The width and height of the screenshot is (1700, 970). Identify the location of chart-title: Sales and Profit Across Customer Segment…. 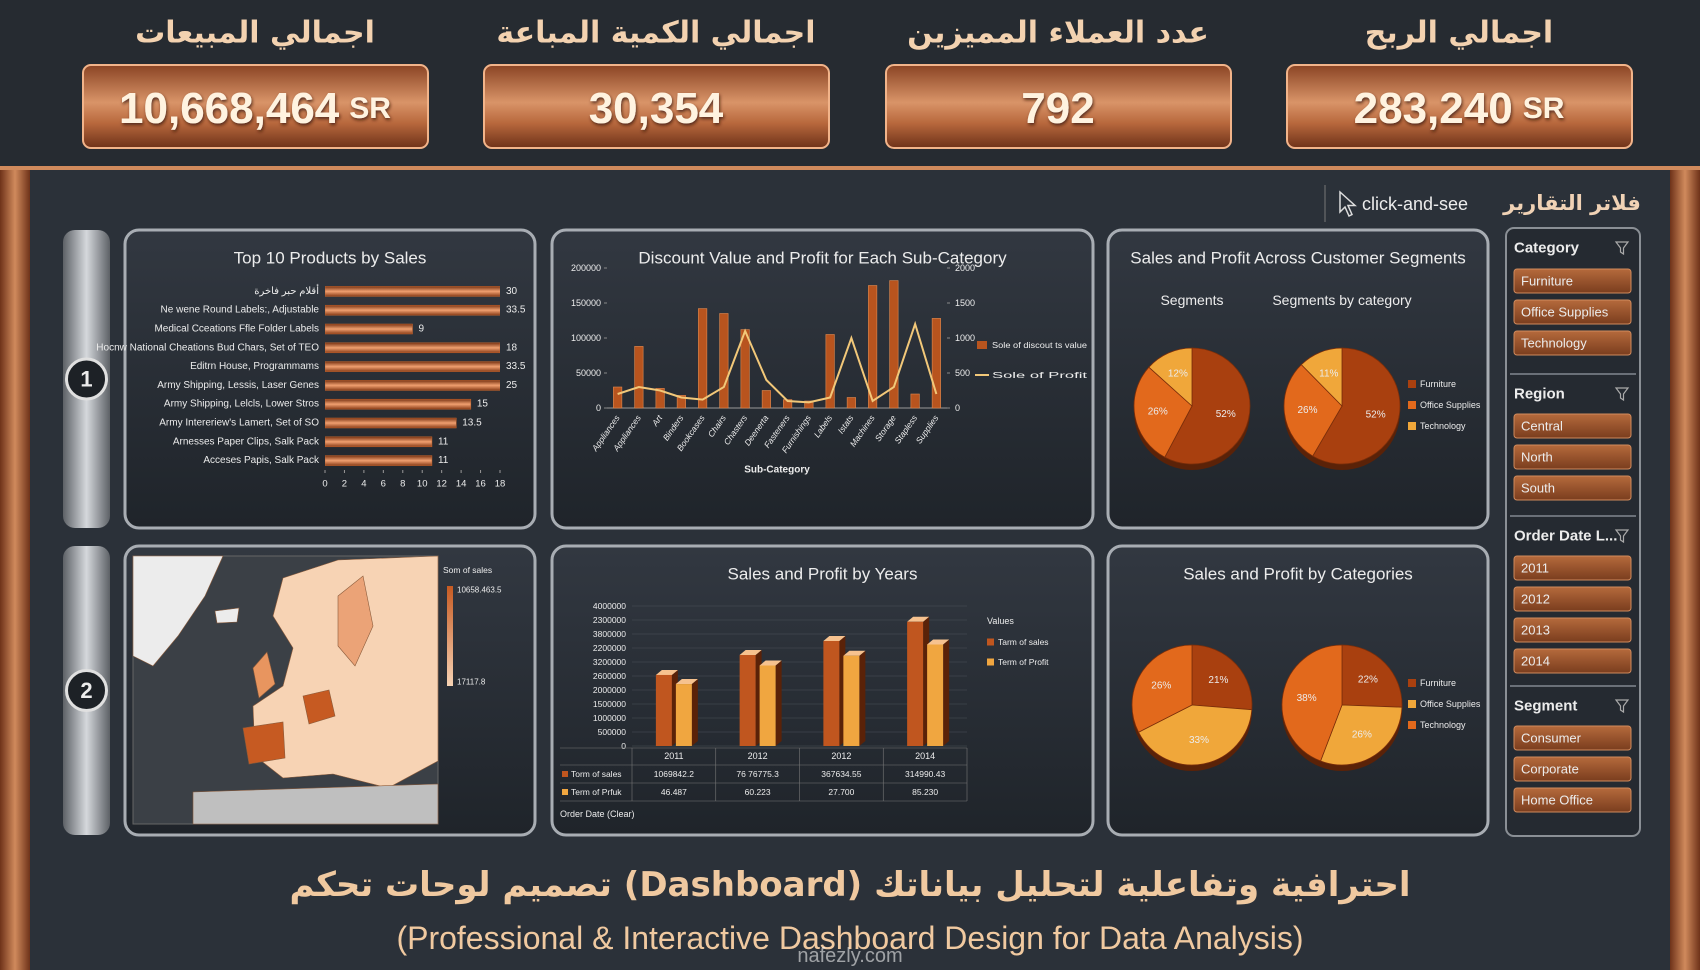
(1297, 258).